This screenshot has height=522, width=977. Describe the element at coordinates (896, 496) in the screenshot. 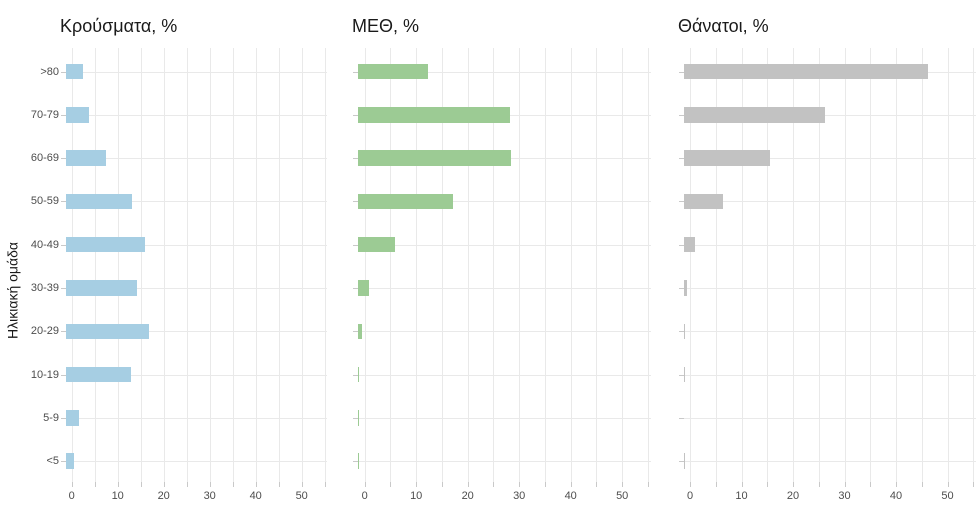

I see `x-tick-label: 40` at that location.